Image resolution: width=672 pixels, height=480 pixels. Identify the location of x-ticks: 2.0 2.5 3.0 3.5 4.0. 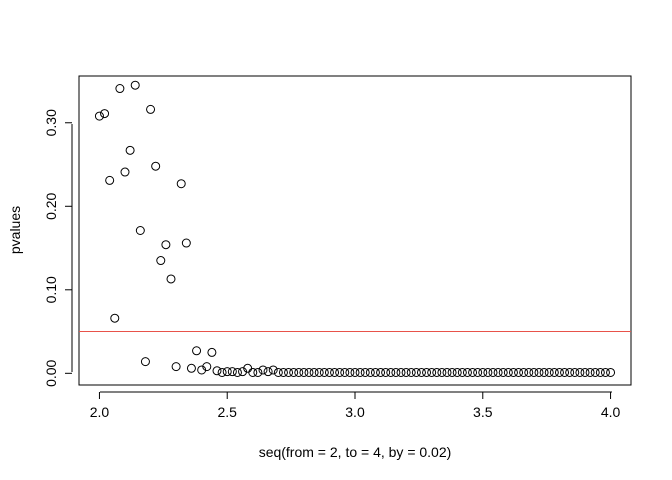
(355, 406).